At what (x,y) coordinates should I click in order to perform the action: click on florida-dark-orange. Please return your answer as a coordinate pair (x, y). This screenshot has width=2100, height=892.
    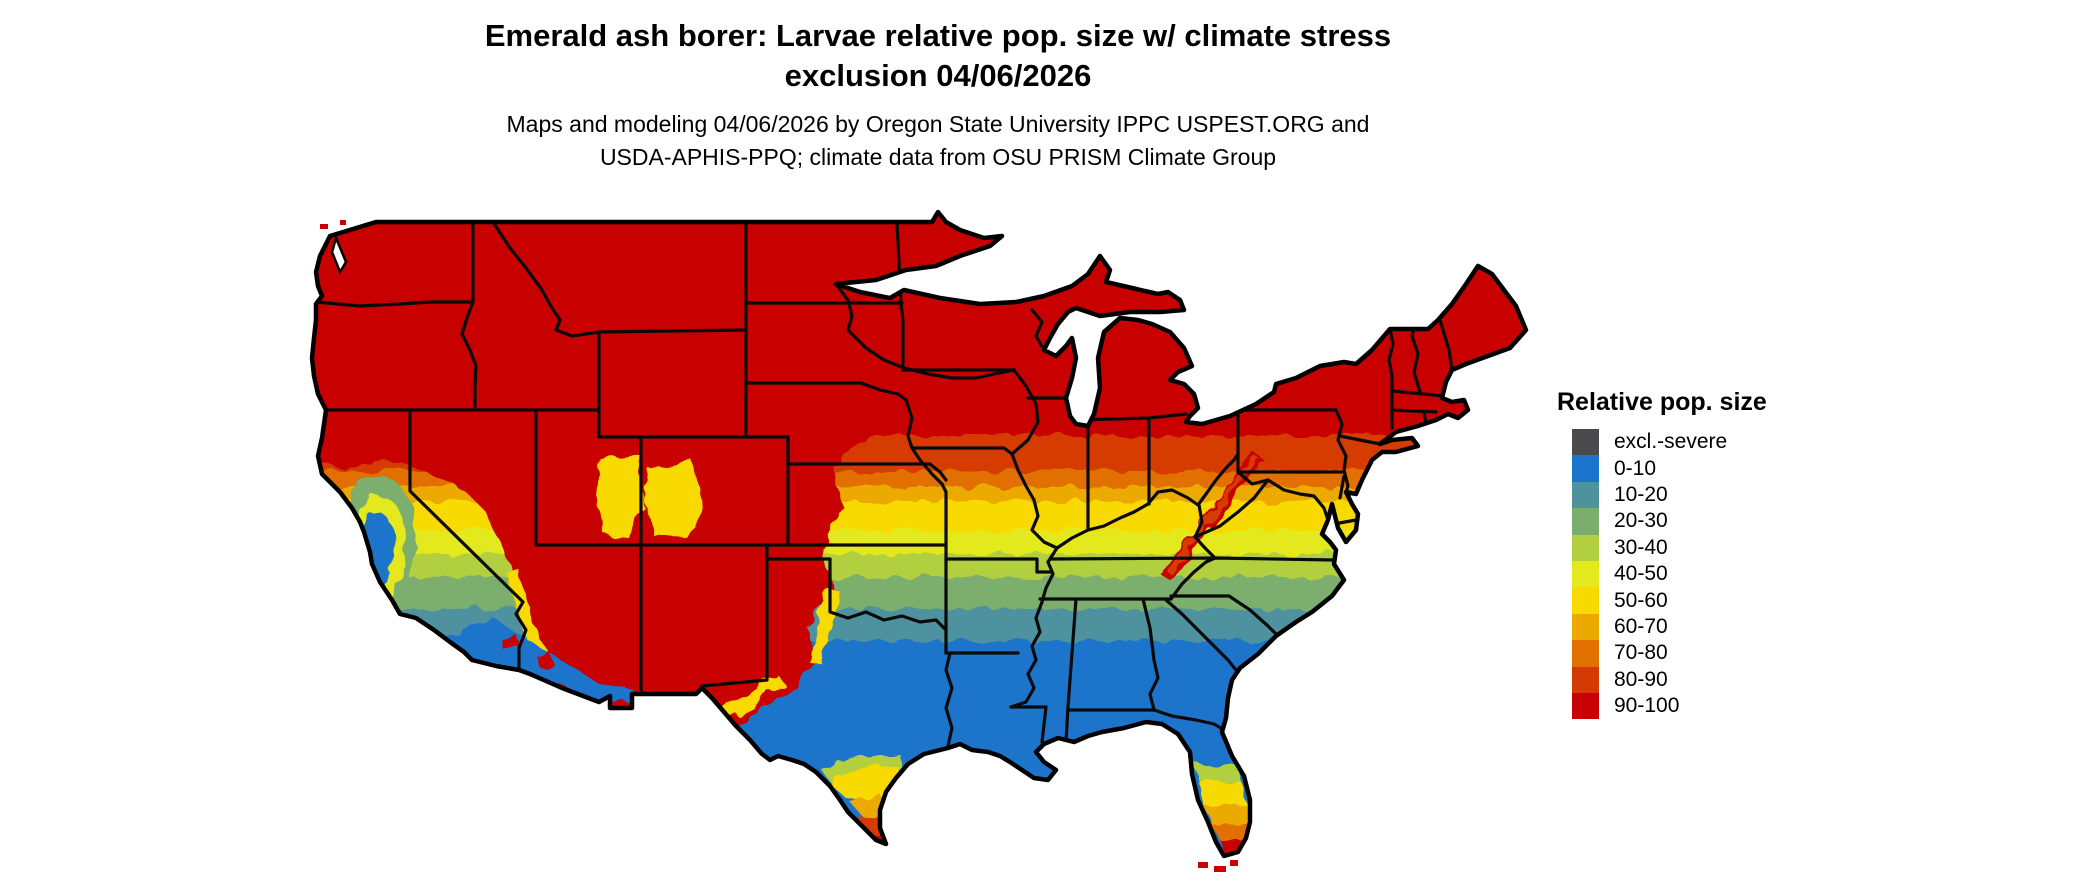
    Looking at the image, I should click on (1230, 833).